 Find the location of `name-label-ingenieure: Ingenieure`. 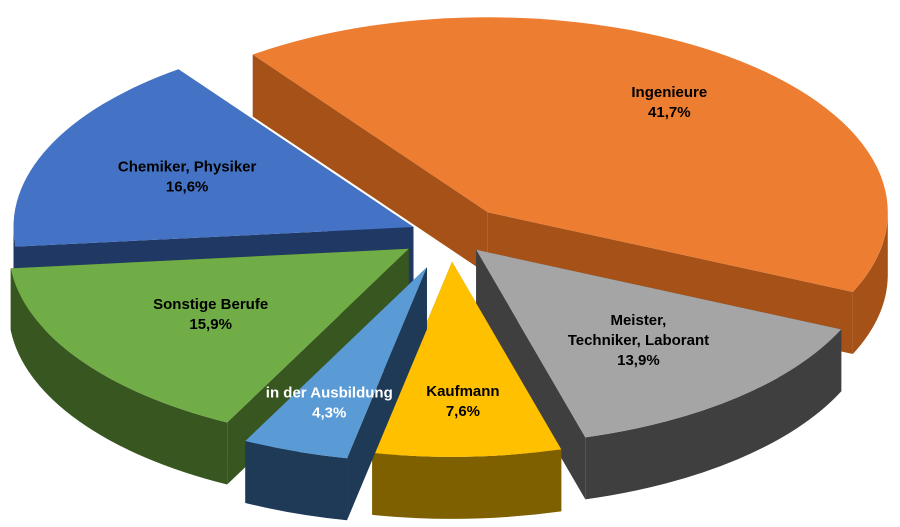

name-label-ingenieure: Ingenieure is located at coordinates (669, 92).